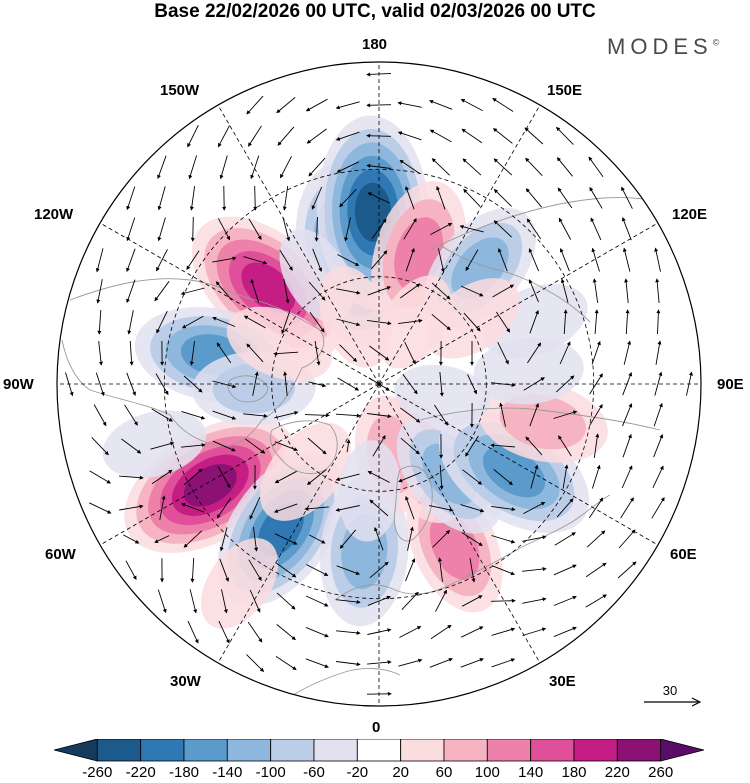  I want to click on coastline-hudson-bay, so click(248, 389).